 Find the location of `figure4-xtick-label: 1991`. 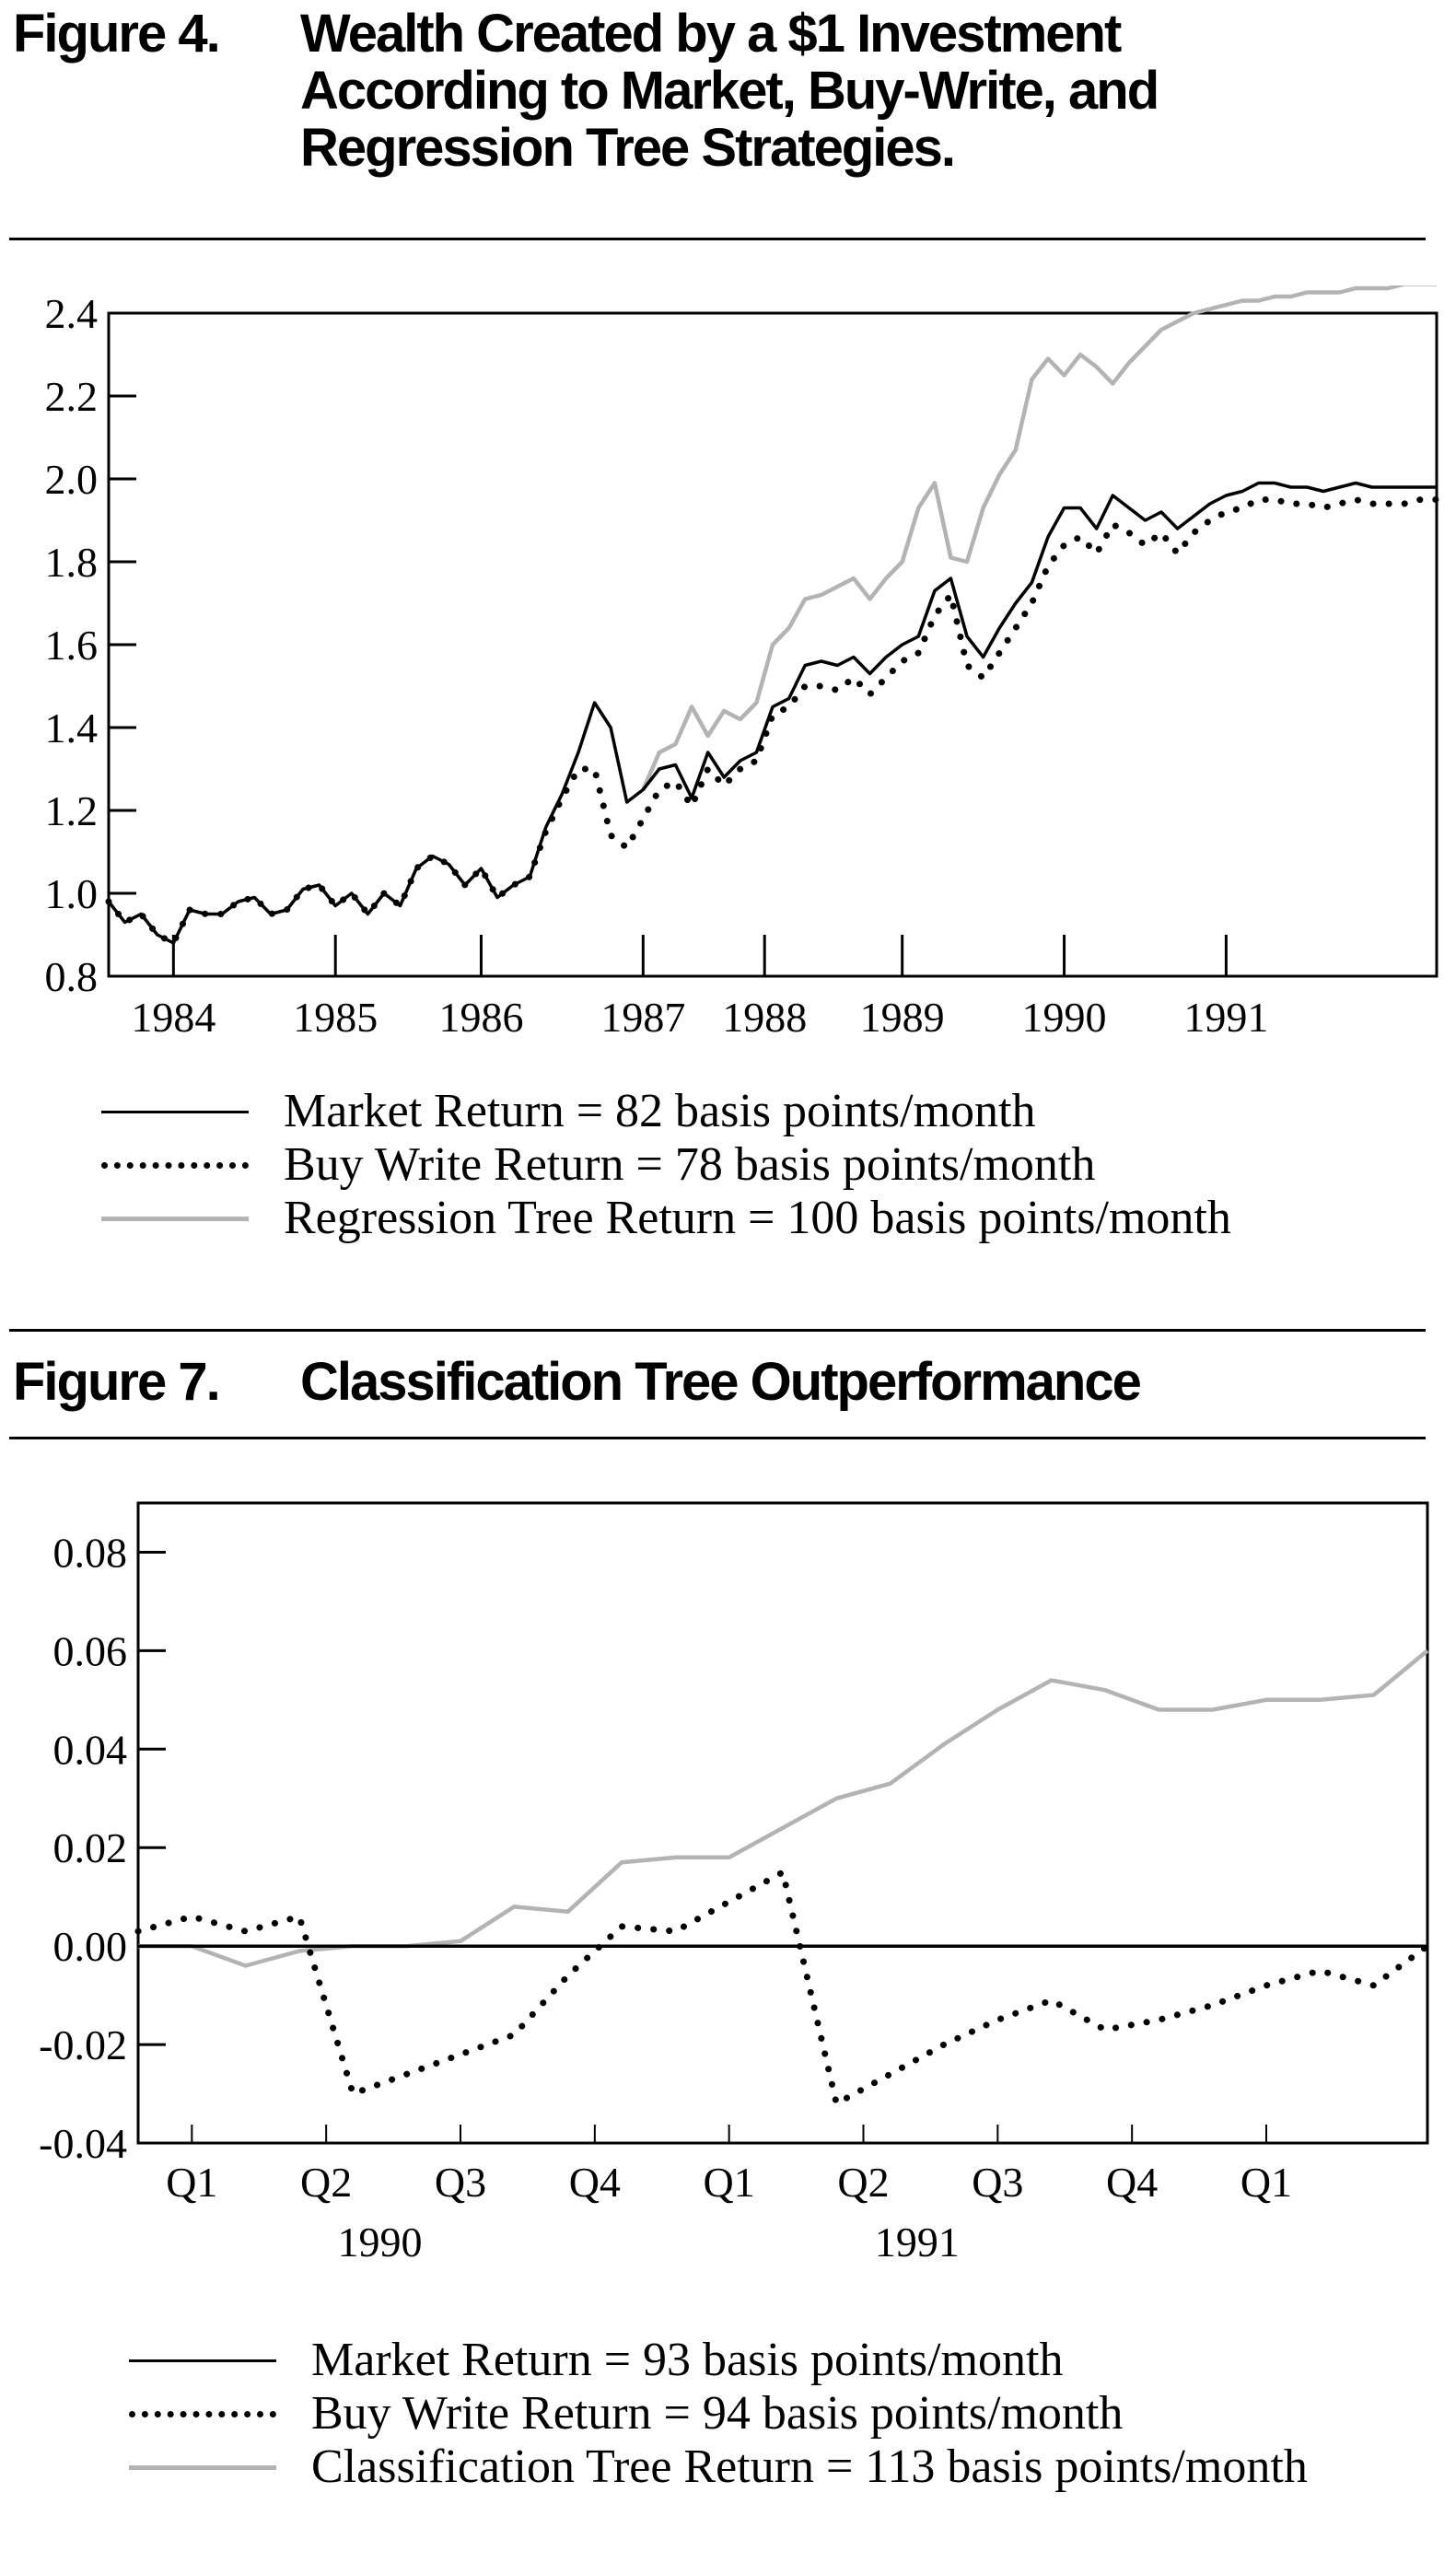

figure4-xtick-label: 1991 is located at coordinates (1225, 1017).